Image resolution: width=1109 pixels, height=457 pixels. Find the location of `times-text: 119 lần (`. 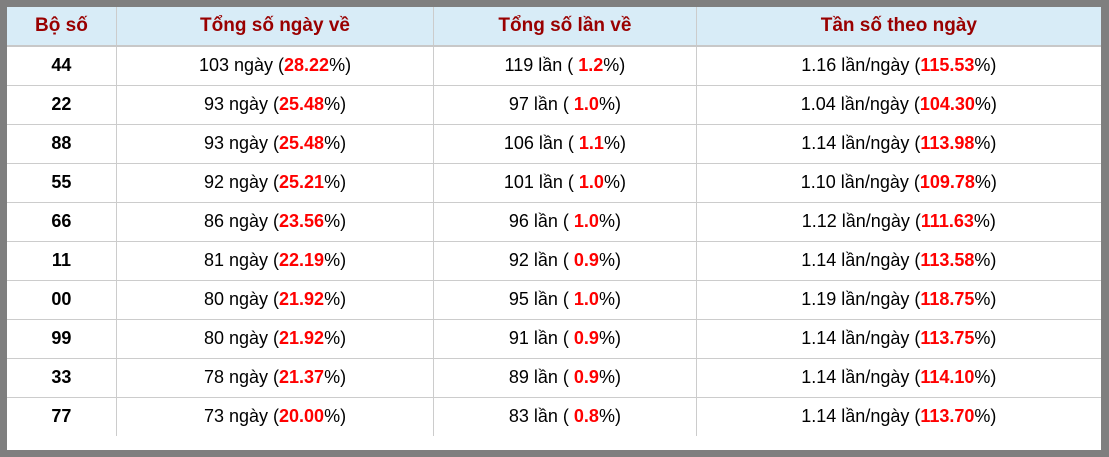

times-text: 119 lần ( is located at coordinates (541, 65).